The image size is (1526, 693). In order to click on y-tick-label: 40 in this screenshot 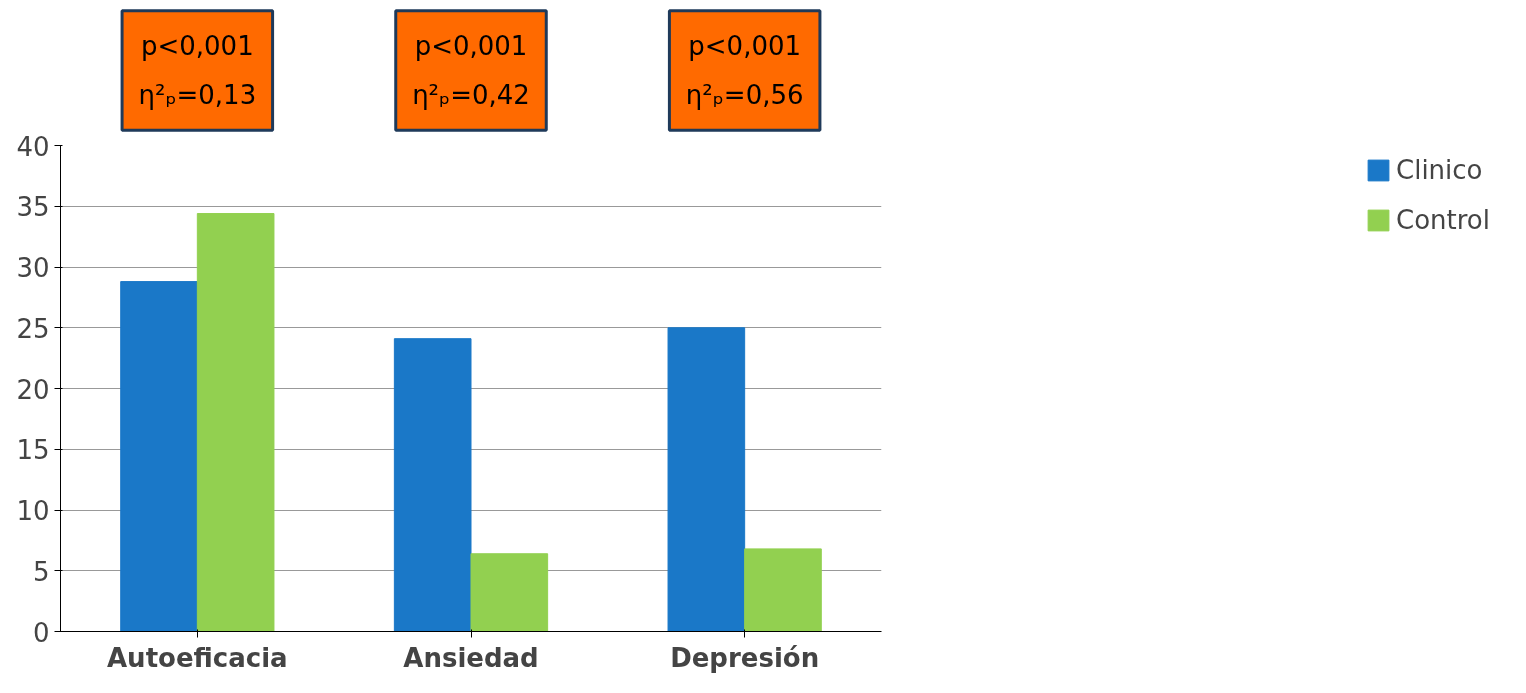, I will do `click(33, 146)`.